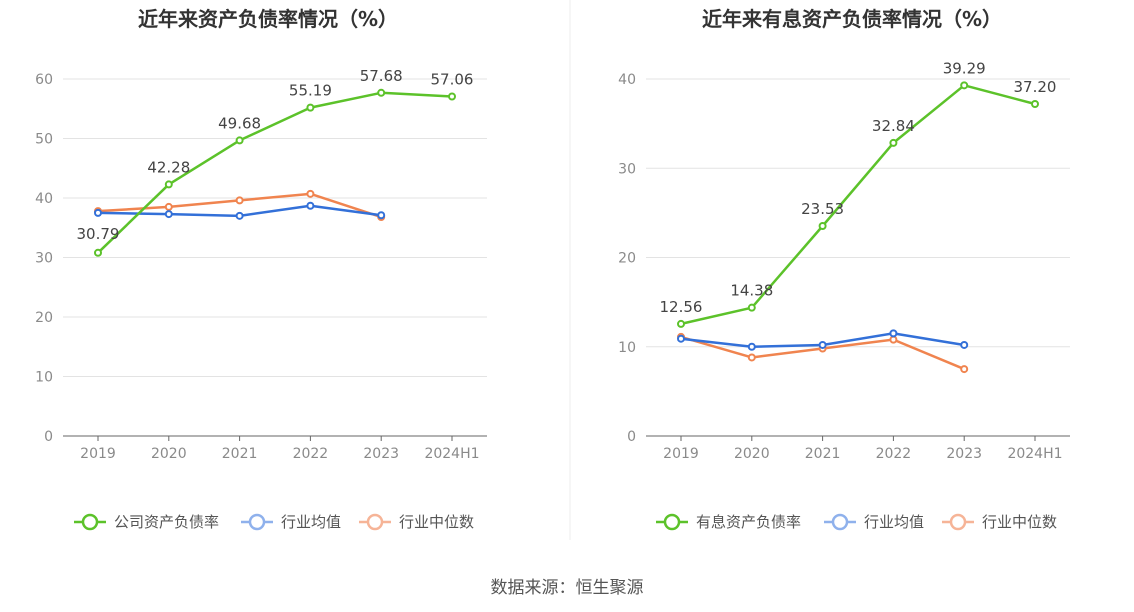  I want to click on legend-label: 有息资产负债率, so click(748, 522).